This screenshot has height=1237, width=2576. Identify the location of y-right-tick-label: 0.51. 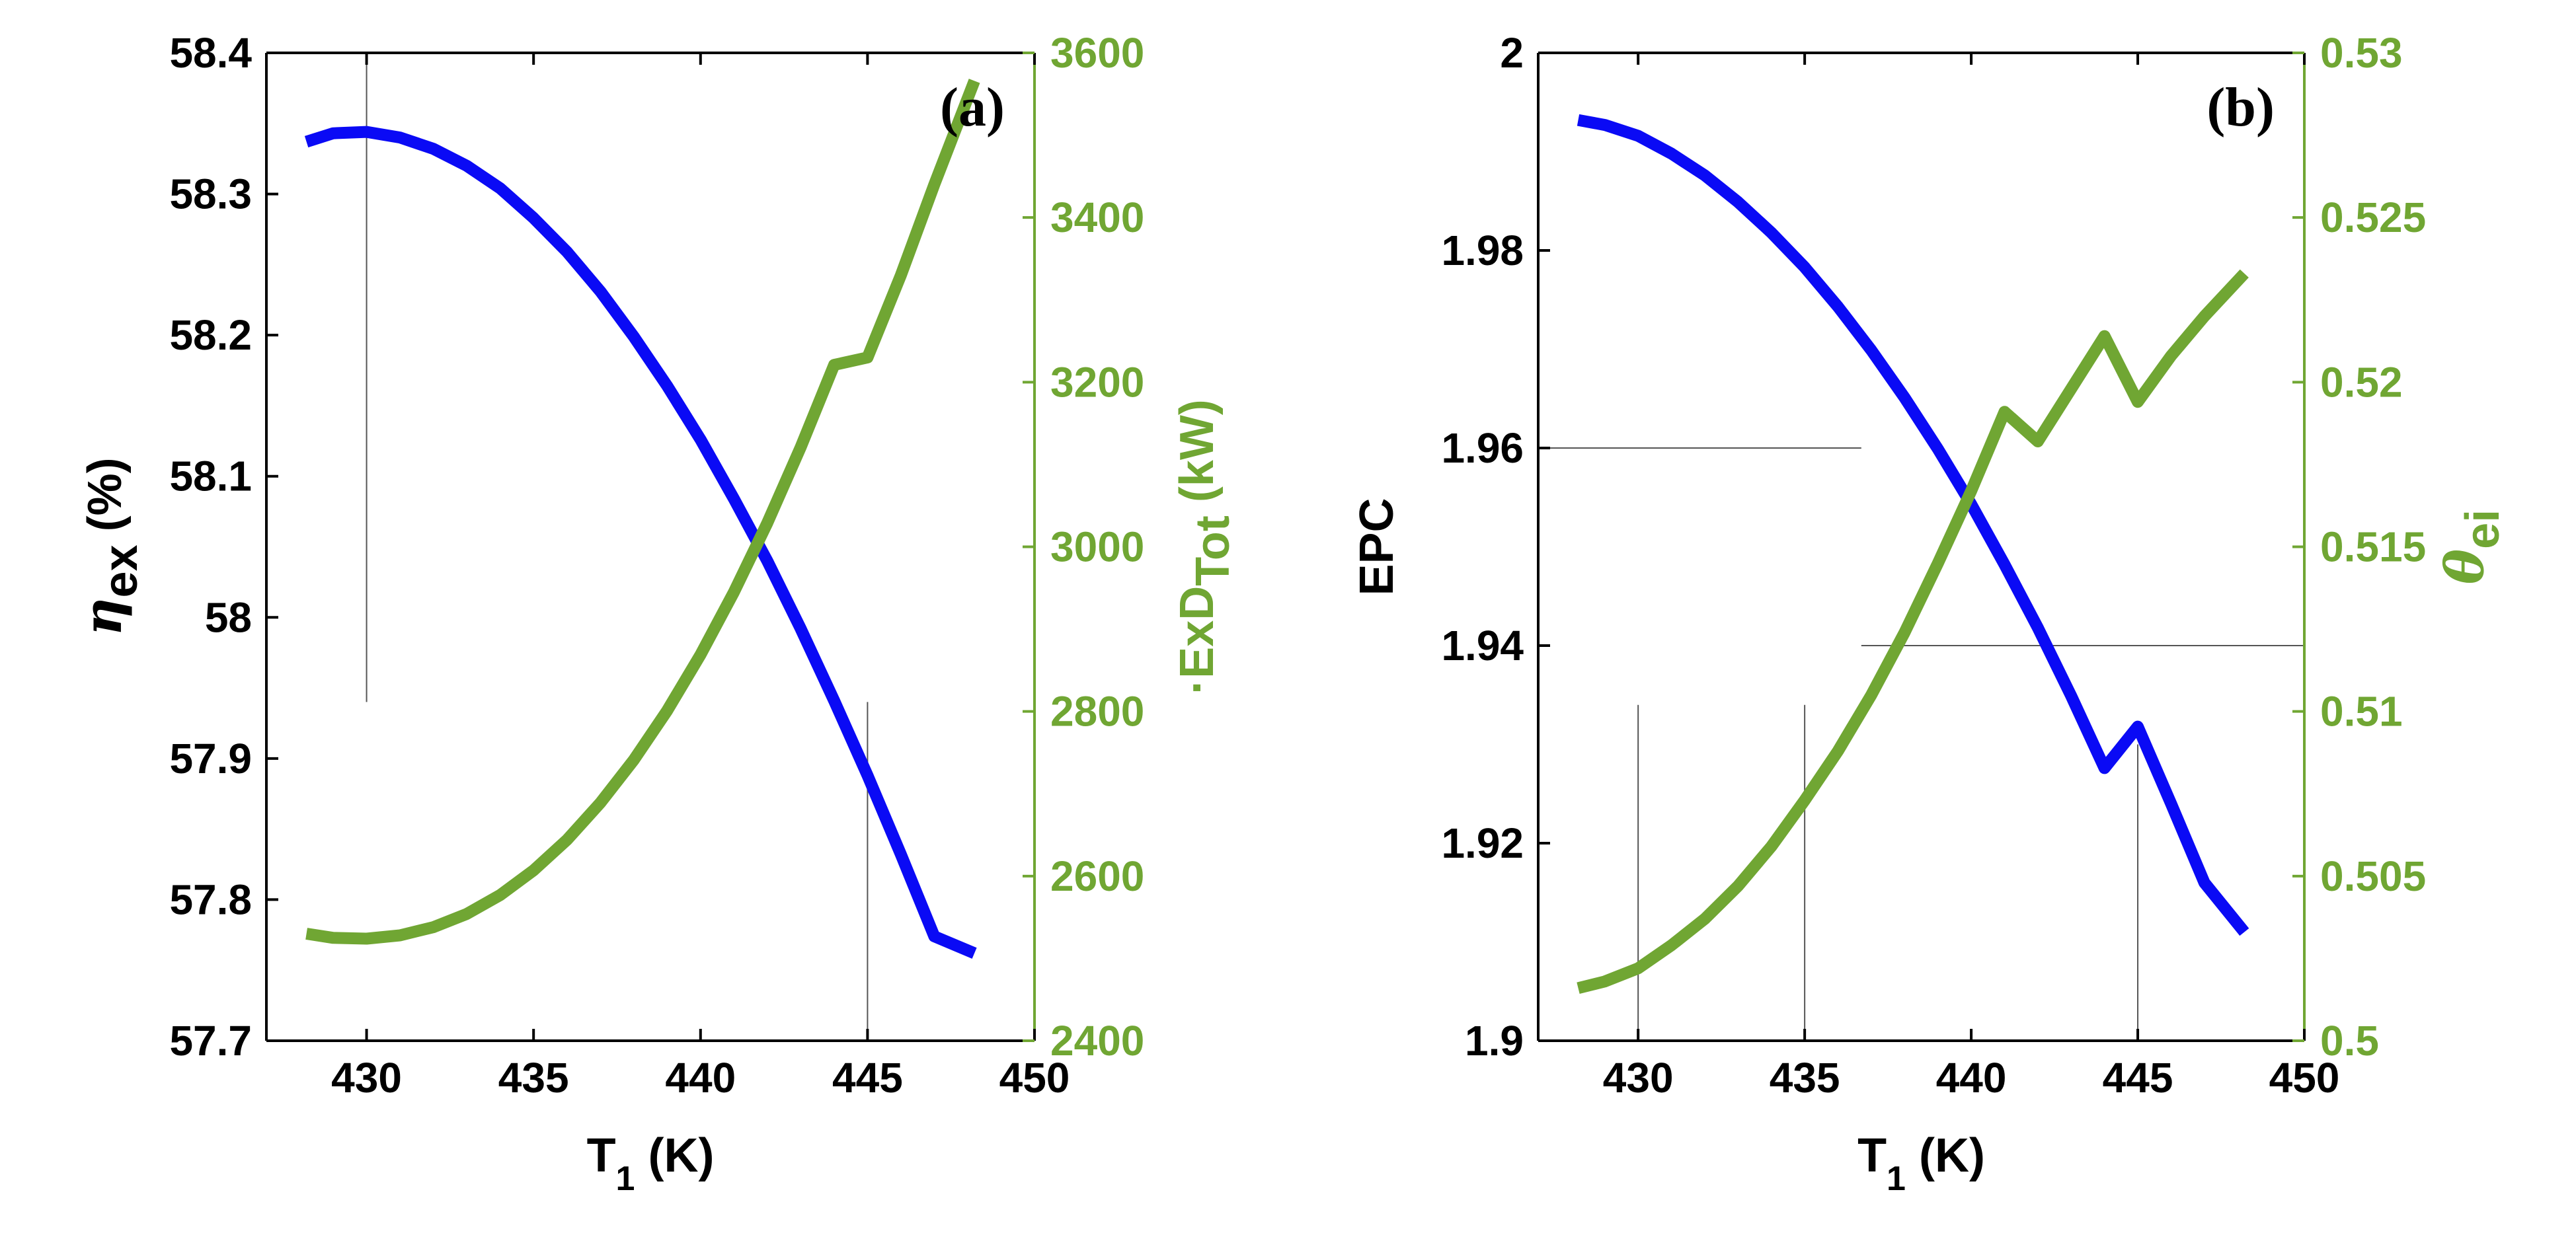
(2361, 711).